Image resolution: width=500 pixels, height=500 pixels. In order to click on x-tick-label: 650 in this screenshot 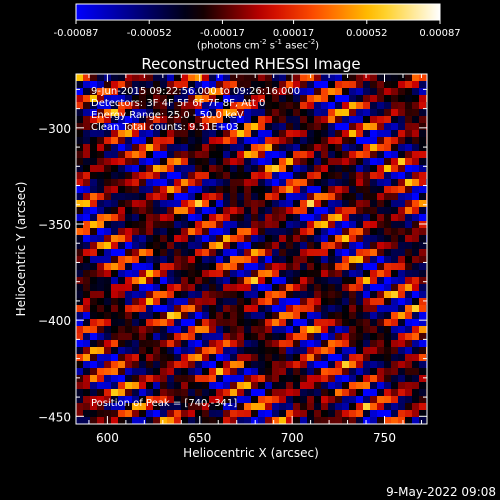, I will do `click(199, 438)`.